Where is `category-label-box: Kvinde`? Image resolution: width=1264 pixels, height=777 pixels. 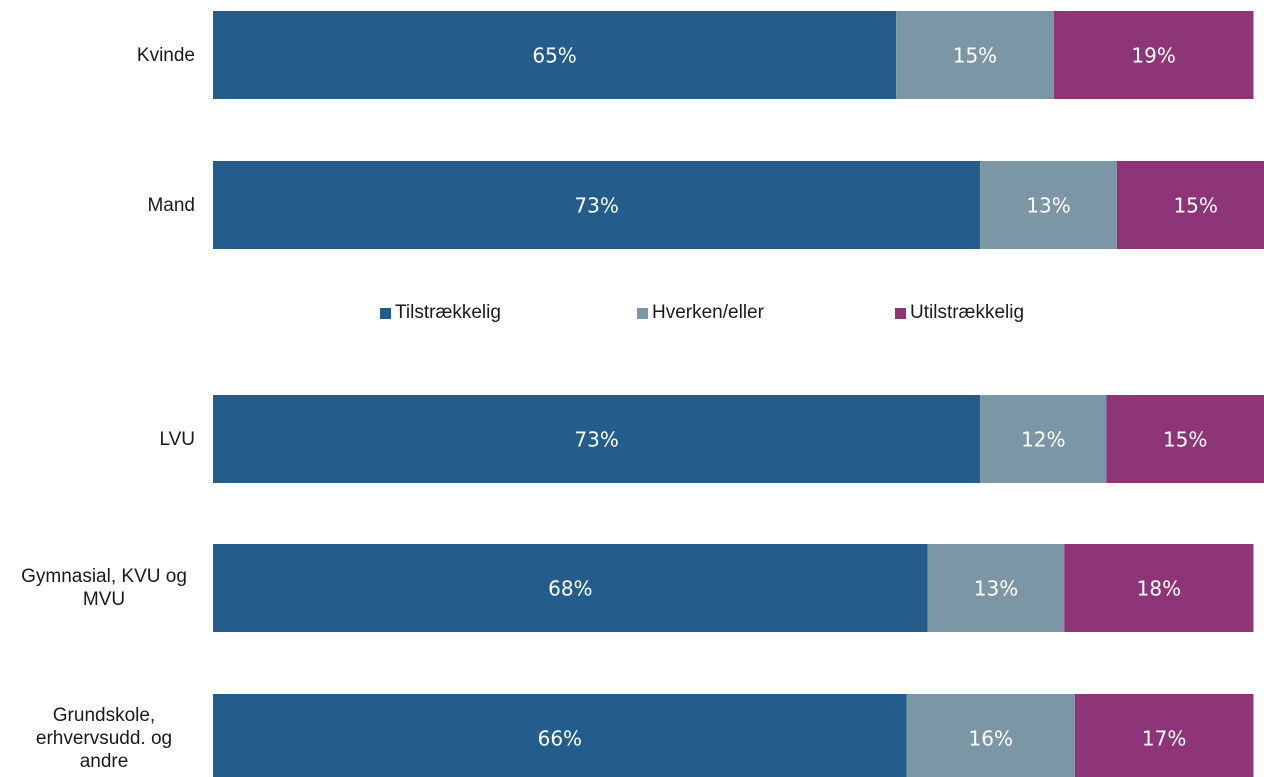
category-label-box: Kvinde is located at coordinates (166, 55).